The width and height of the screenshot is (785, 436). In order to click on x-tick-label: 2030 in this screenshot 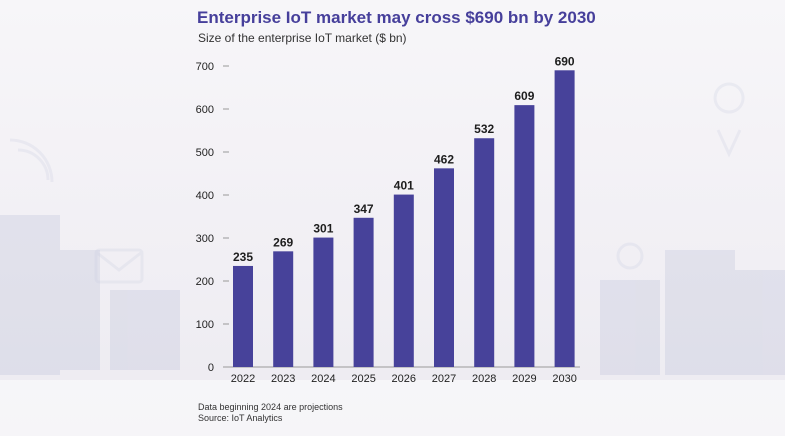, I will do `click(564, 379)`.